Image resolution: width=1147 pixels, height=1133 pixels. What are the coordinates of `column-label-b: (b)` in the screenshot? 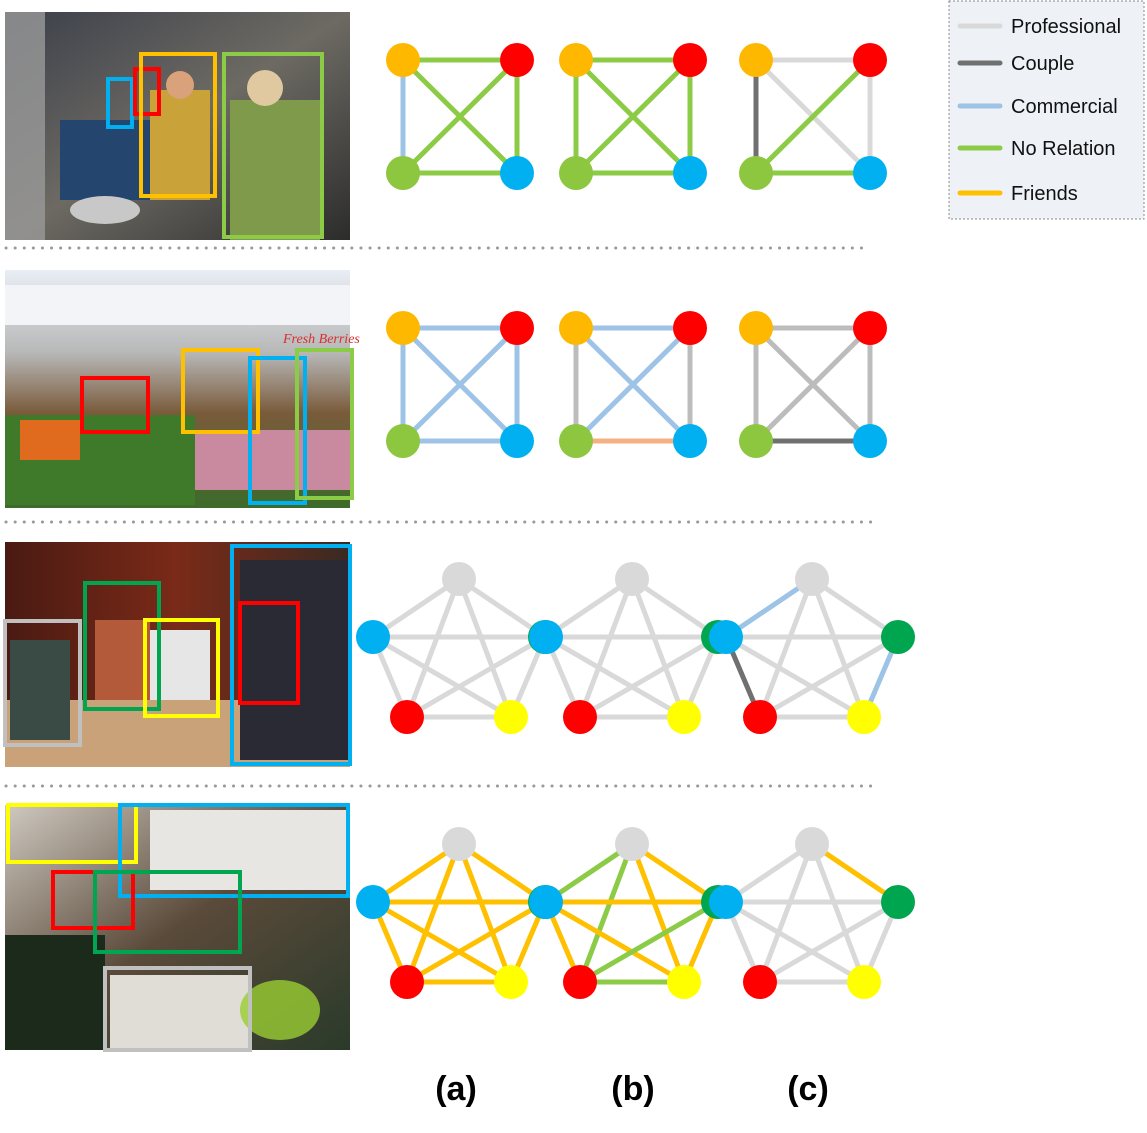 It's located at (632, 1089).